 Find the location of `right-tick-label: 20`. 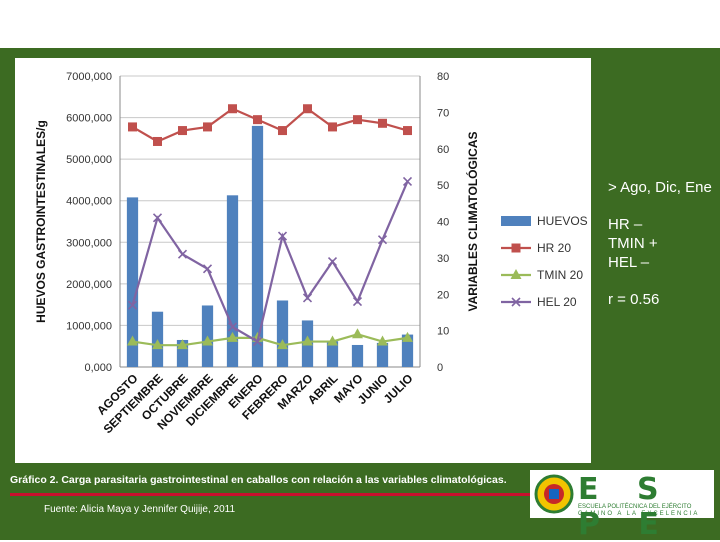

right-tick-label: 20 is located at coordinates (443, 295).